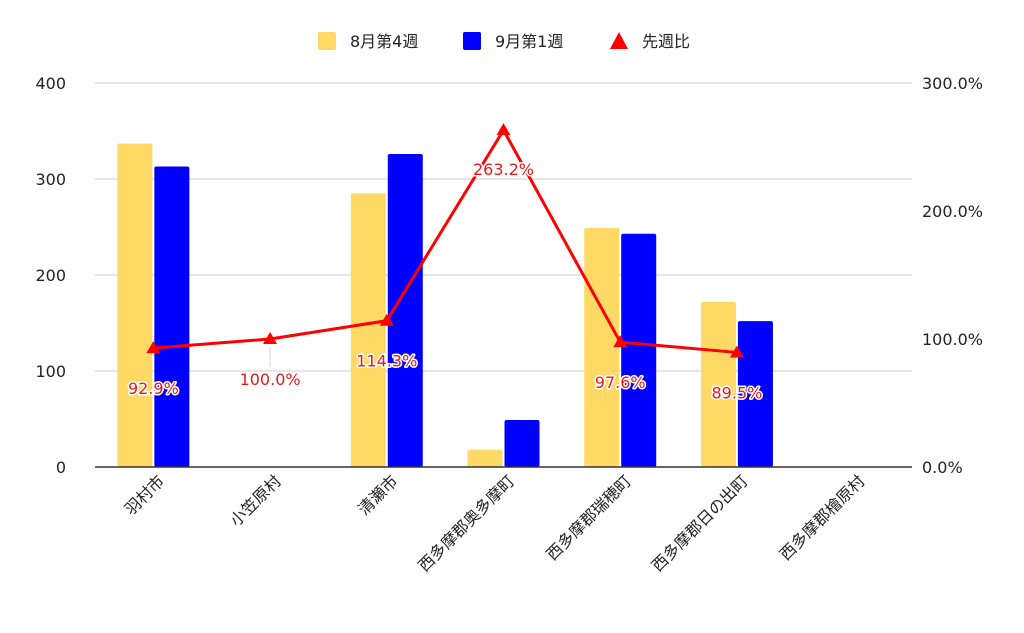  What do you see at coordinates (386, 361) in the screenshot?
I see `data-label: 114.3%` at bounding box center [386, 361].